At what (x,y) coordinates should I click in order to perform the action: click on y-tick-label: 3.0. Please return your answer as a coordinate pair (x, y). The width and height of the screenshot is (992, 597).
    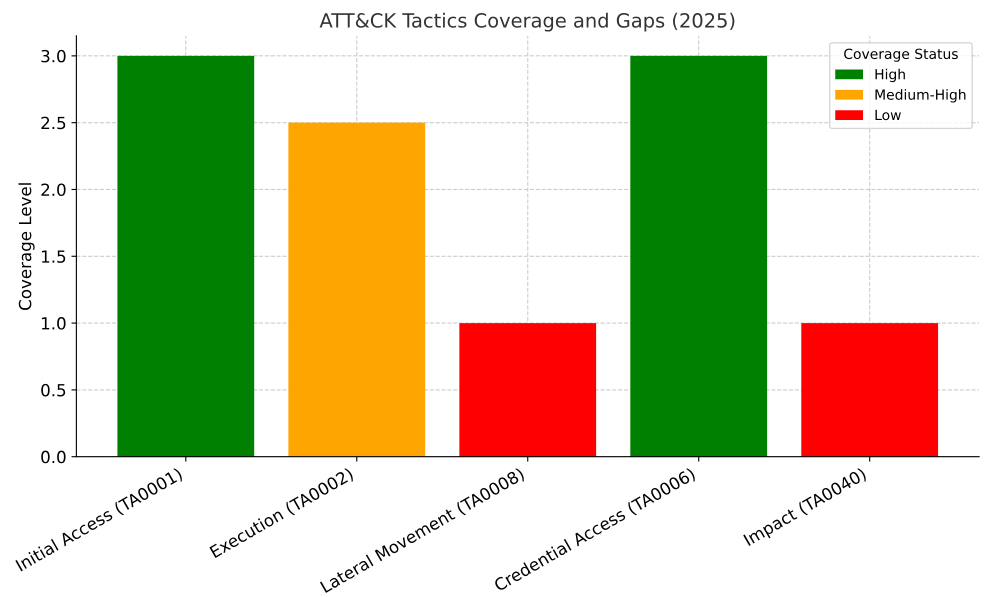
    Looking at the image, I should click on (53, 56).